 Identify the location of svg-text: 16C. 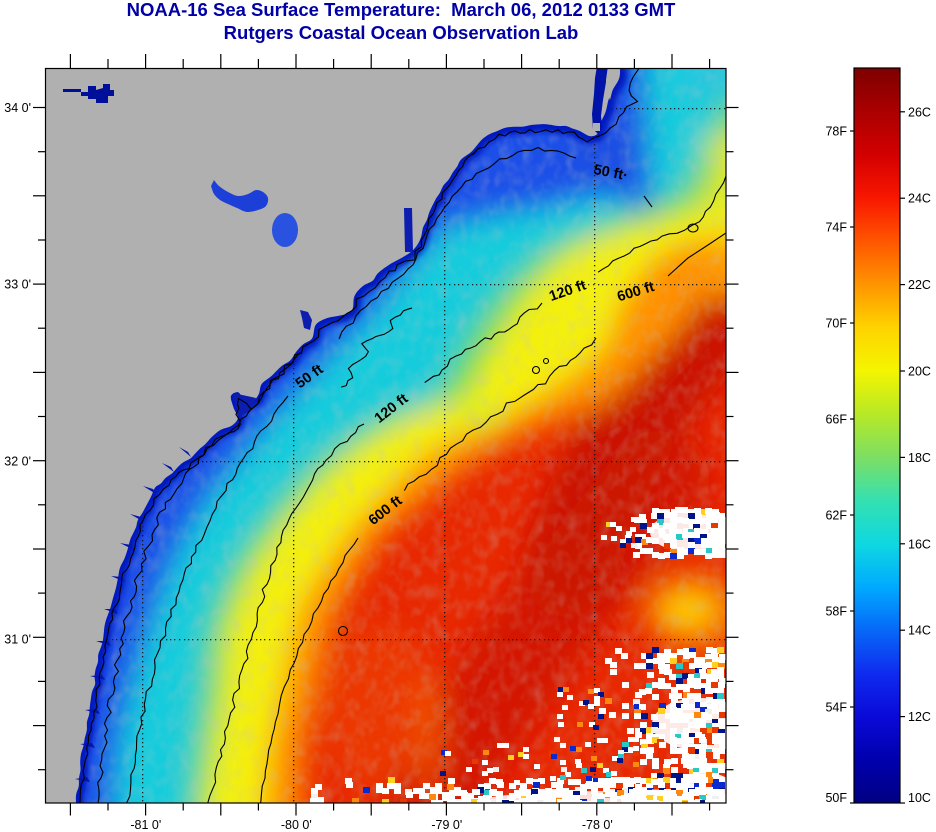
(919, 544).